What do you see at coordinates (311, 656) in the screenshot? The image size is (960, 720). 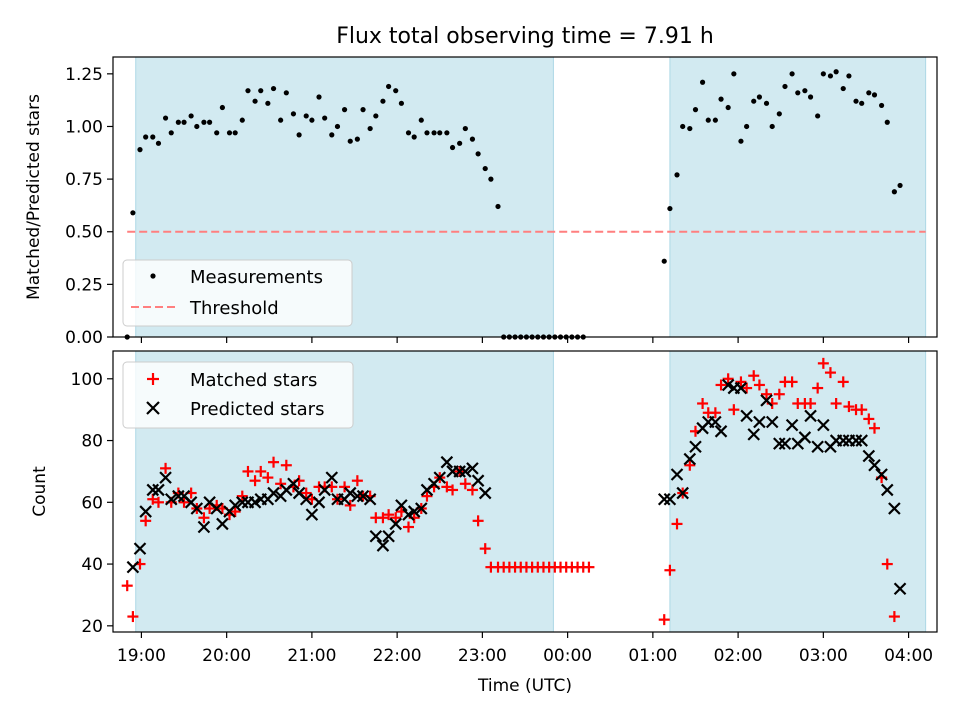 I see `count-x-tick-label: 21:00` at bounding box center [311, 656].